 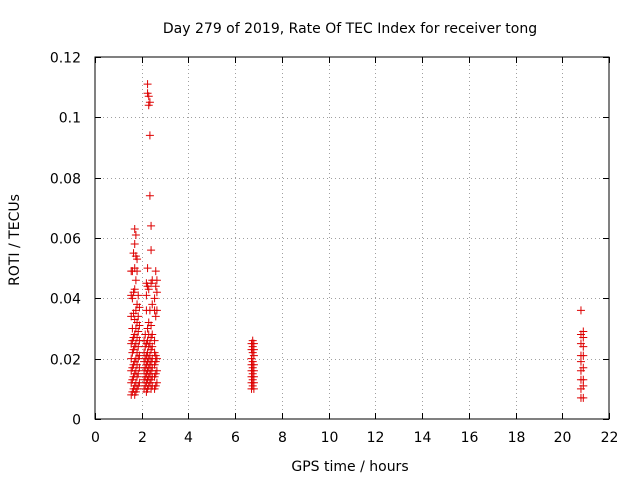 What do you see at coordinates (349, 467) in the screenshot?
I see `x-axis-label: GPS time / hours` at bounding box center [349, 467].